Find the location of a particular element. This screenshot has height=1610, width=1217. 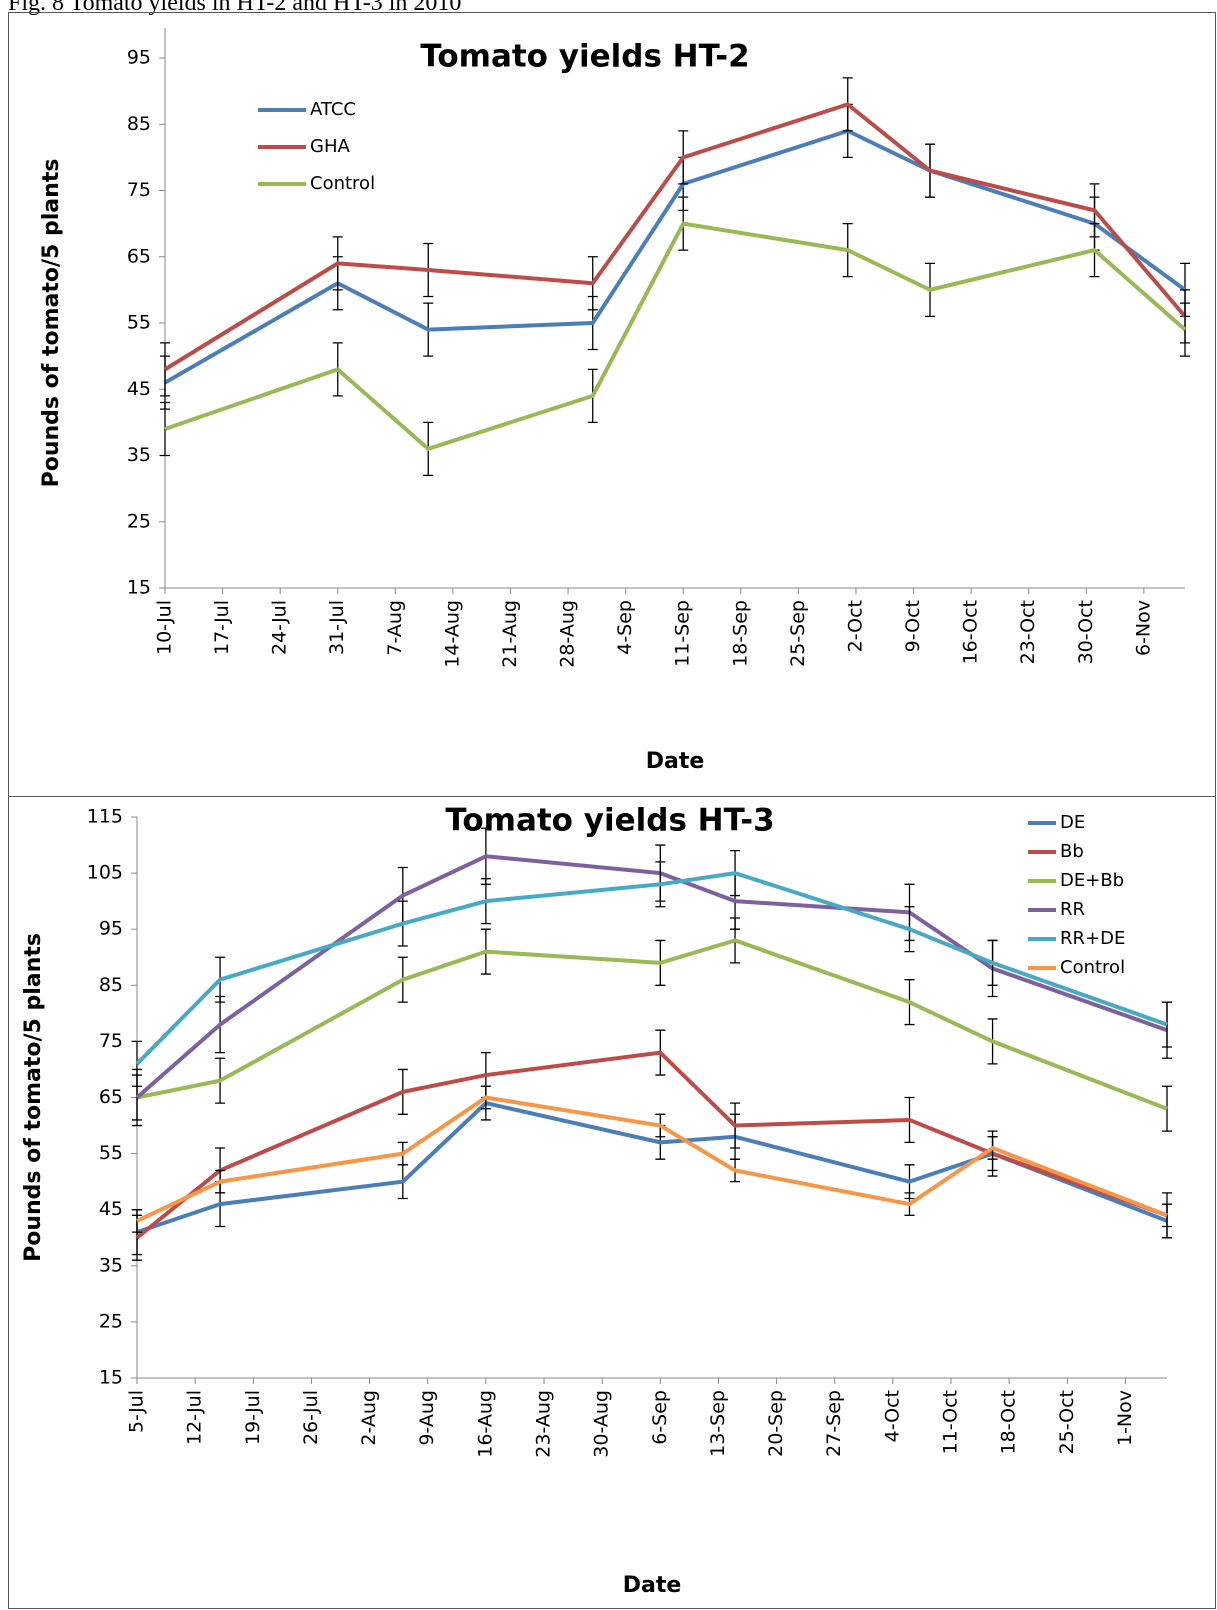

x-tick-label: 4-Sep is located at coordinates (625, 627).